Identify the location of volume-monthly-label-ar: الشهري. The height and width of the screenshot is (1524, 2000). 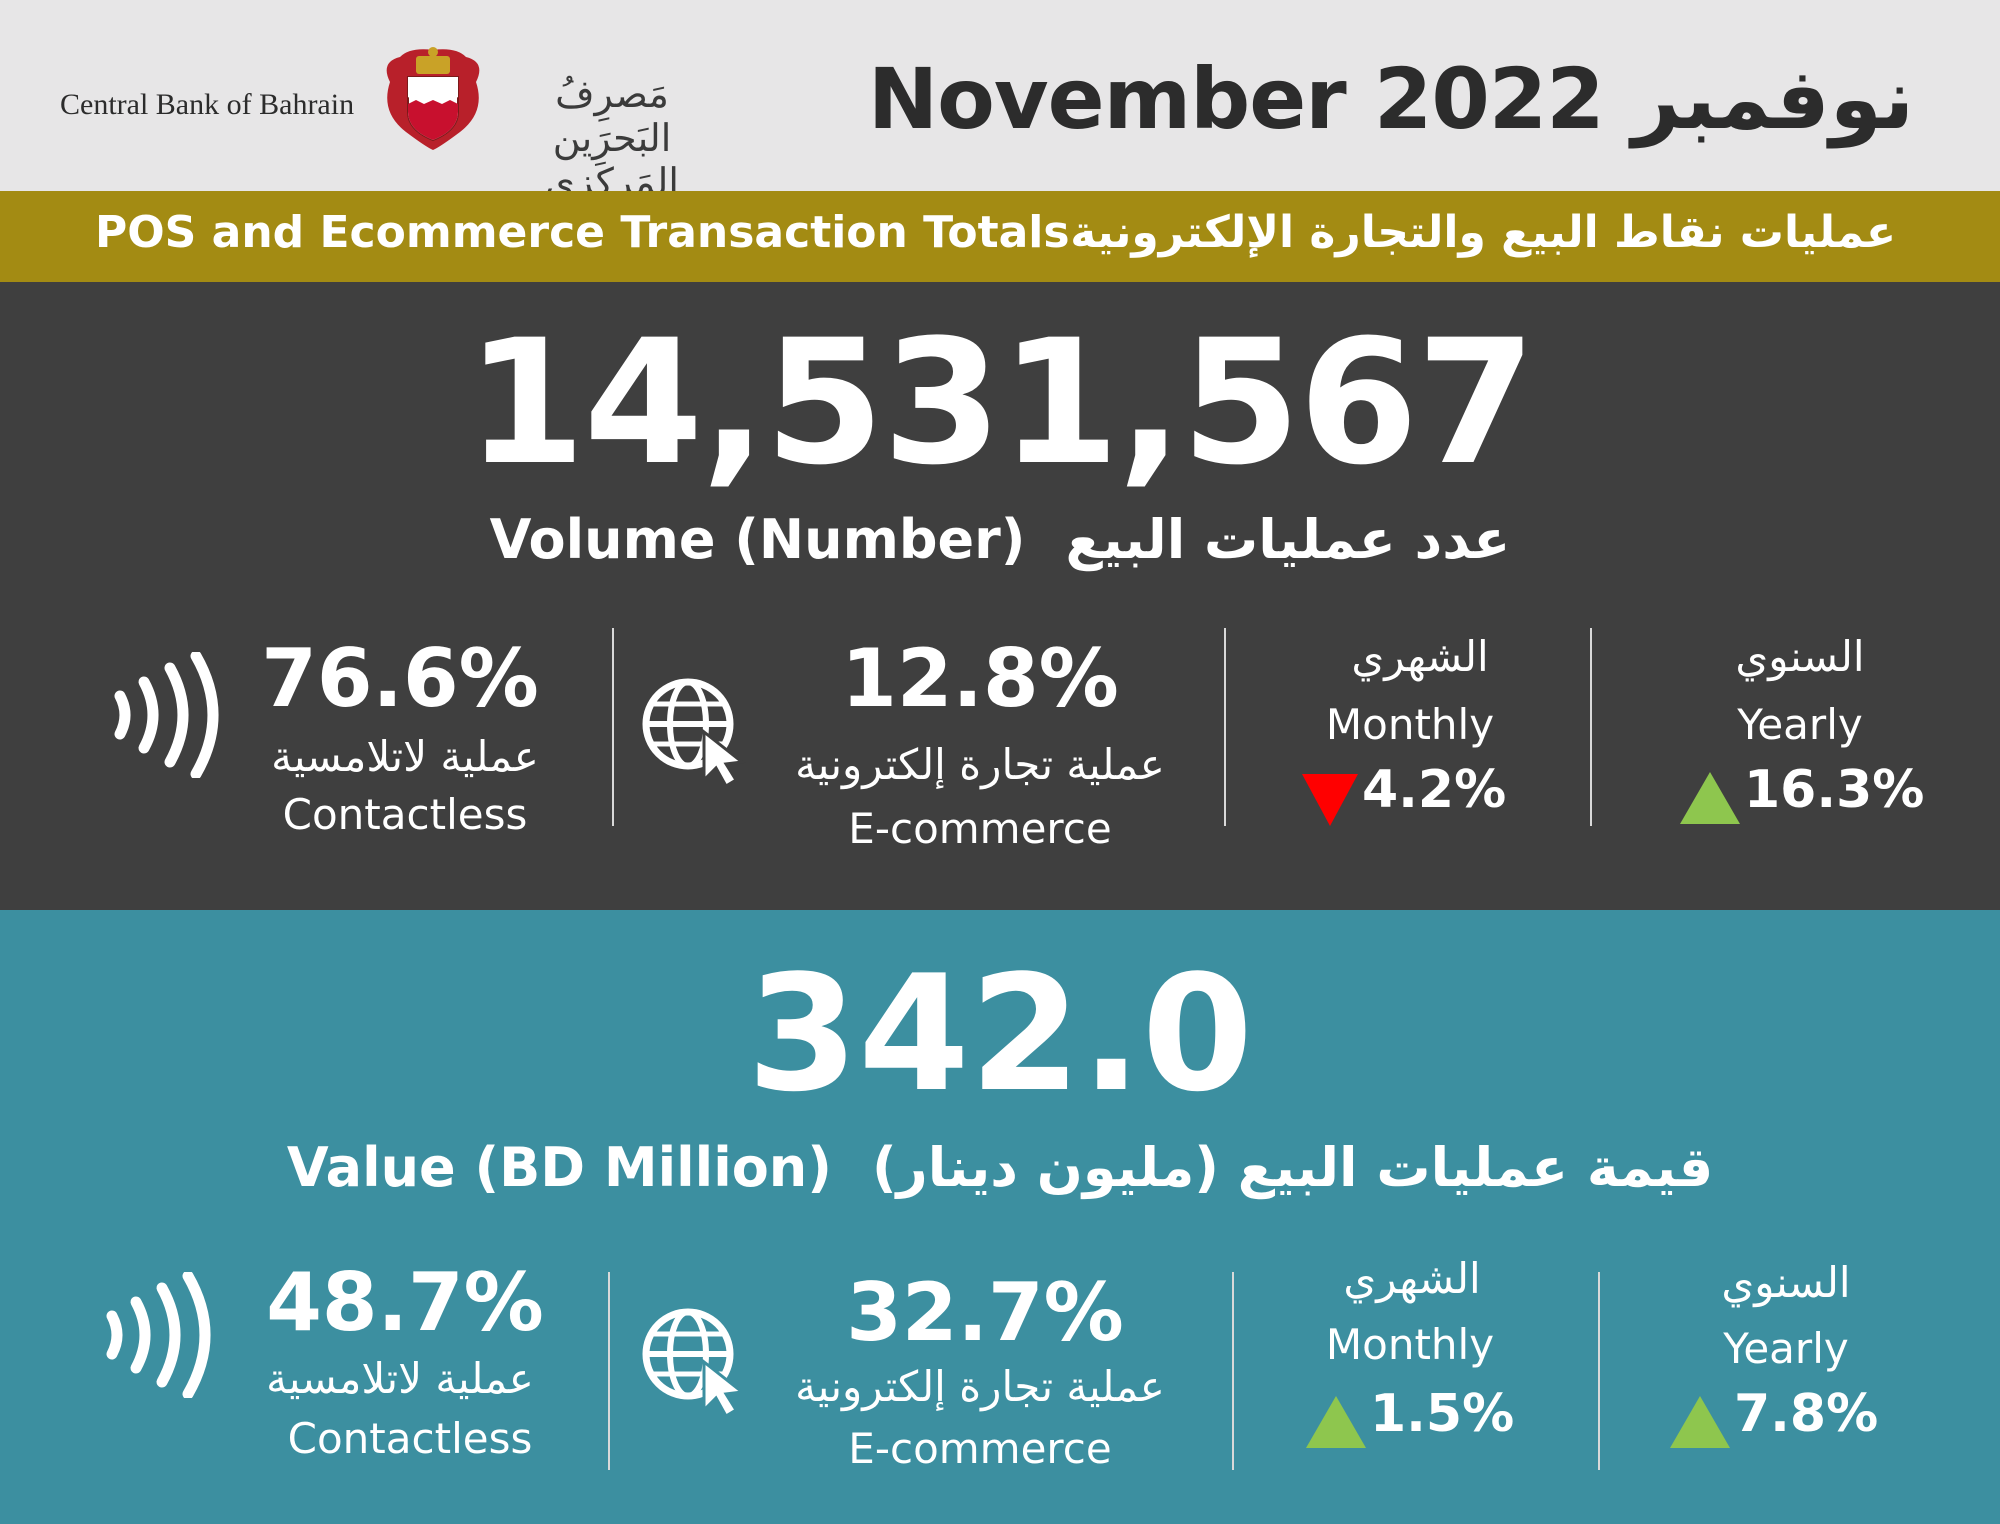
(1420, 656).